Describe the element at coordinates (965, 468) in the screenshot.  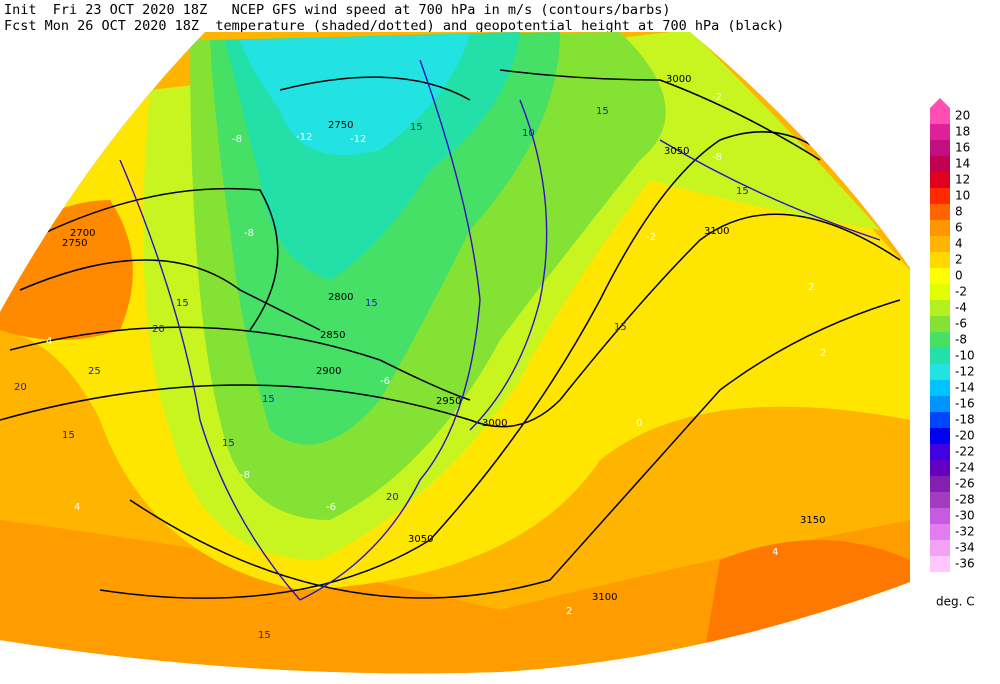
I see `colorbar-label: -24` at that location.